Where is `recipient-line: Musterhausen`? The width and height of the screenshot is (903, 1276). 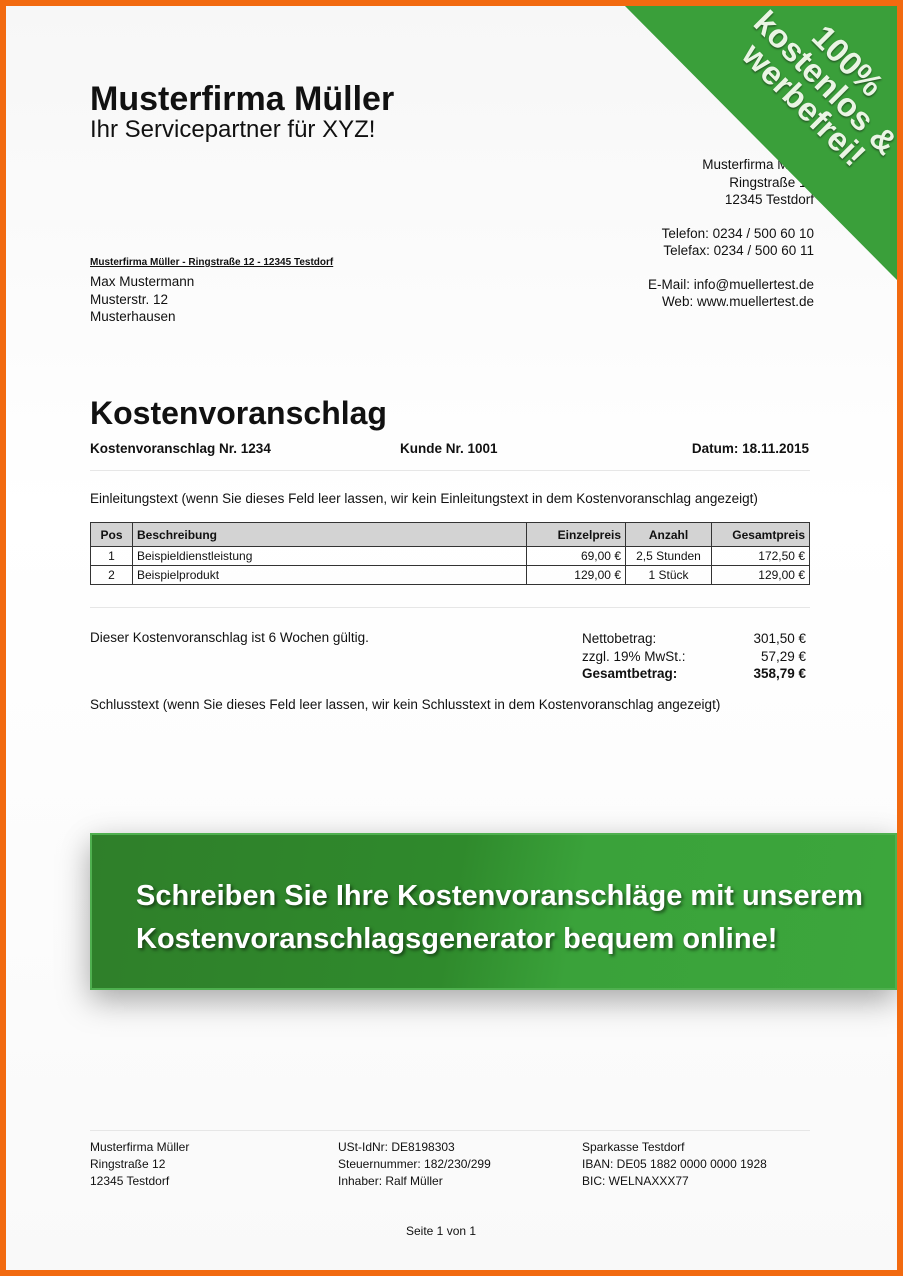 recipient-line: Musterhausen is located at coordinates (133, 316).